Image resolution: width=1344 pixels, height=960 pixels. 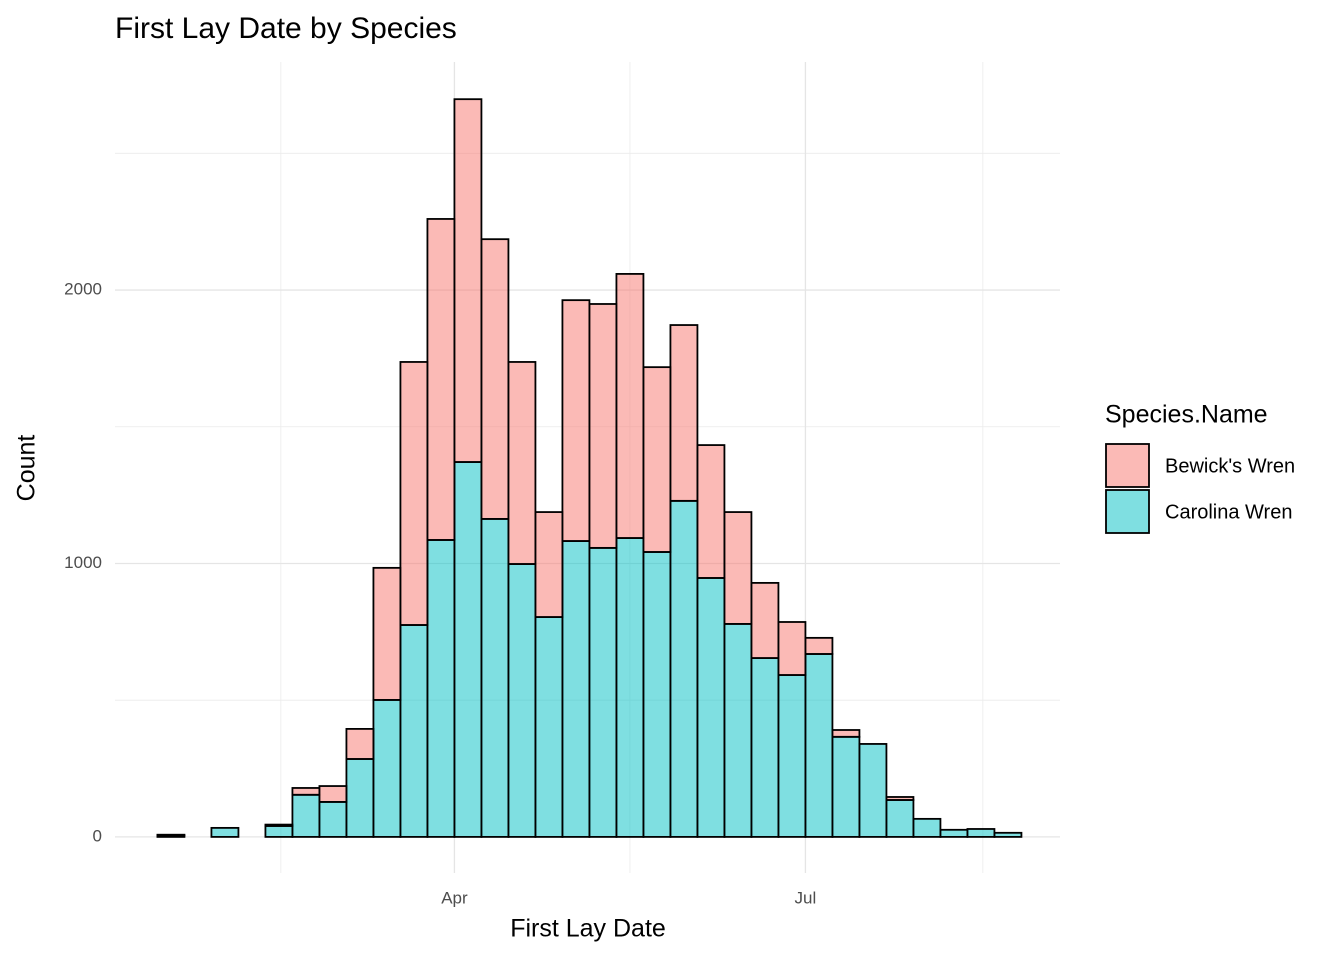 I want to click on legend-title: Species.Name, so click(x=1186, y=415).